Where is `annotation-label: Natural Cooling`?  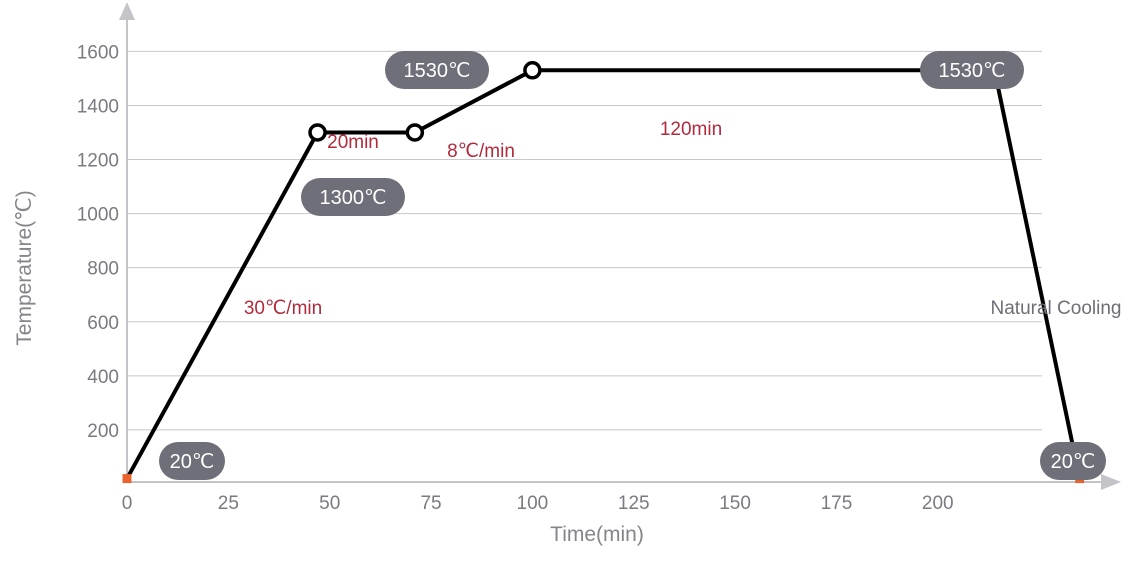 annotation-label: Natural Cooling is located at coordinates (1056, 308).